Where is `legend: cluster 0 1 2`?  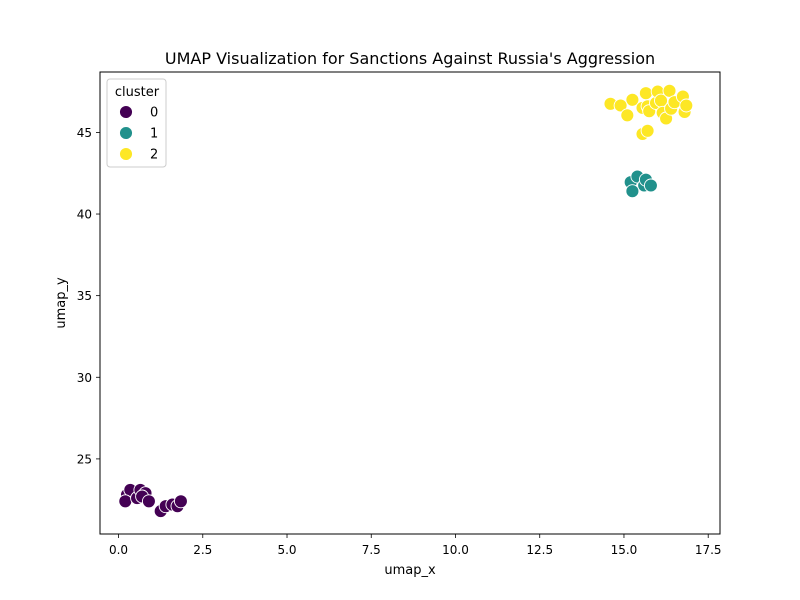 legend: cluster 0 1 2 is located at coordinates (136, 123).